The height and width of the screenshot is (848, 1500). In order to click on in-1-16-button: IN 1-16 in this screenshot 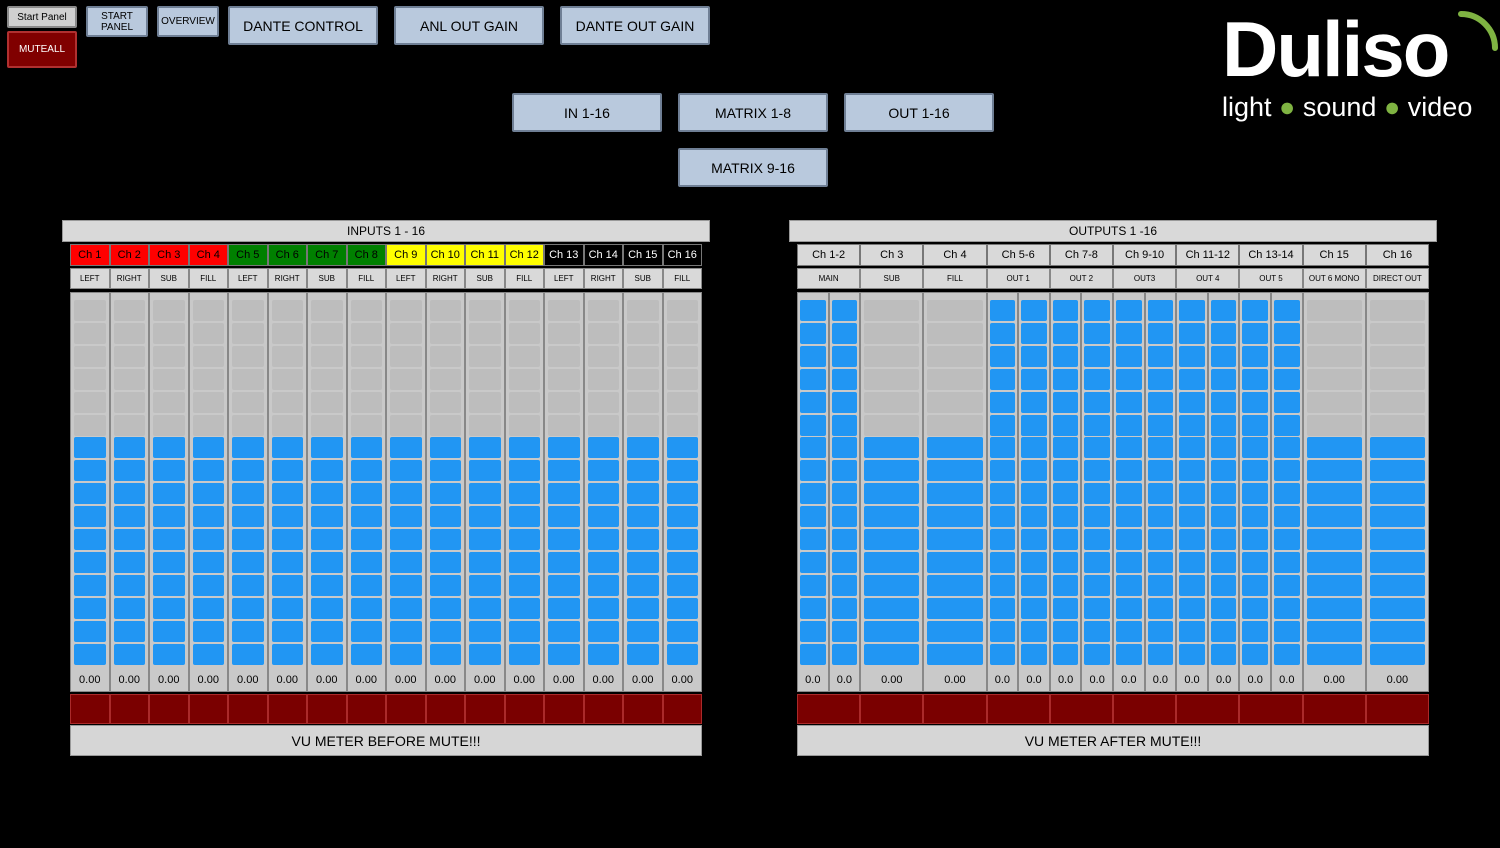, I will do `click(587, 112)`.